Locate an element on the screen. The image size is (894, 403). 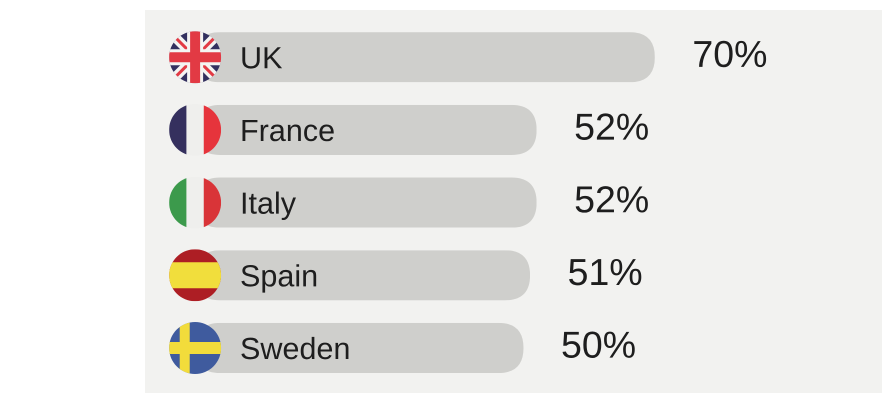
y-tick-label: Sweden is located at coordinates (294, 348).